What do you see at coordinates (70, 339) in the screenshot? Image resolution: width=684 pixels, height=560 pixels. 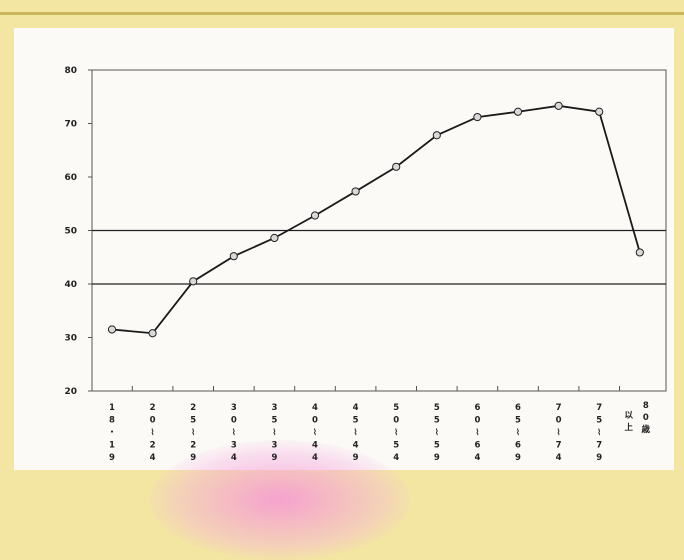 I see `y-tick-label: 30` at bounding box center [70, 339].